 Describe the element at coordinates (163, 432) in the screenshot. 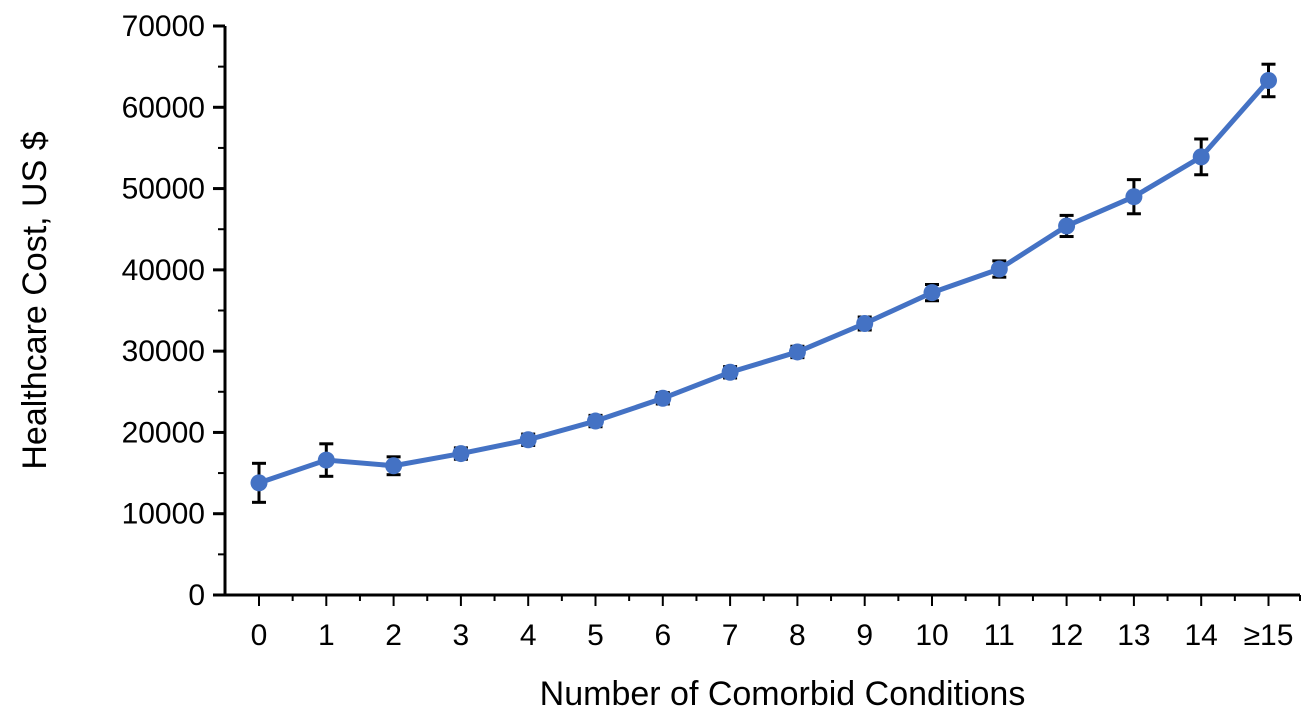

I see `y-tick-label: 20000` at that location.